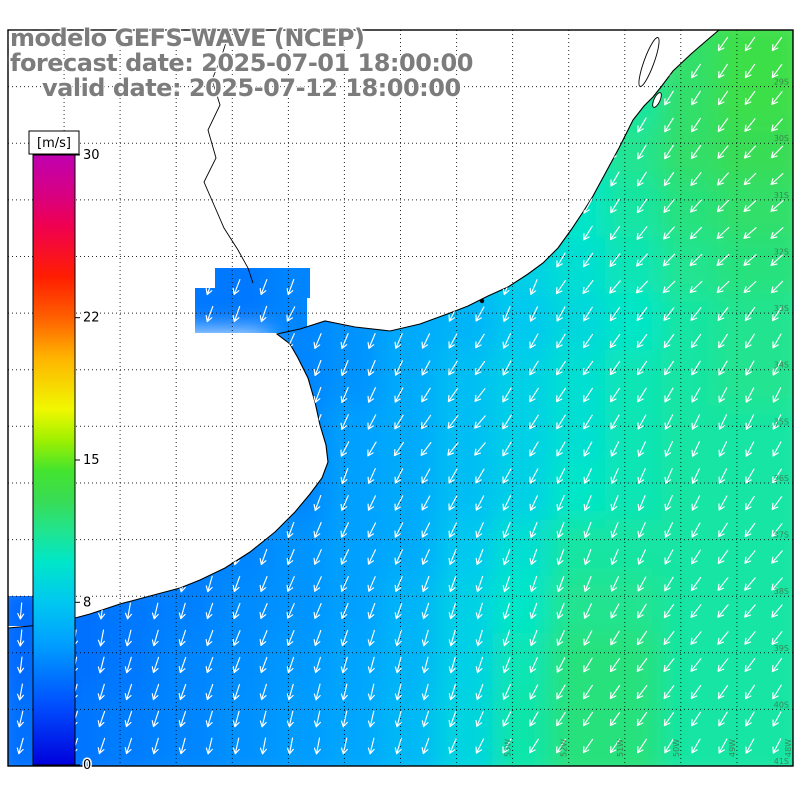 The width and height of the screenshot is (800, 800). I want to click on lat-label: 33S, so click(781, 308).